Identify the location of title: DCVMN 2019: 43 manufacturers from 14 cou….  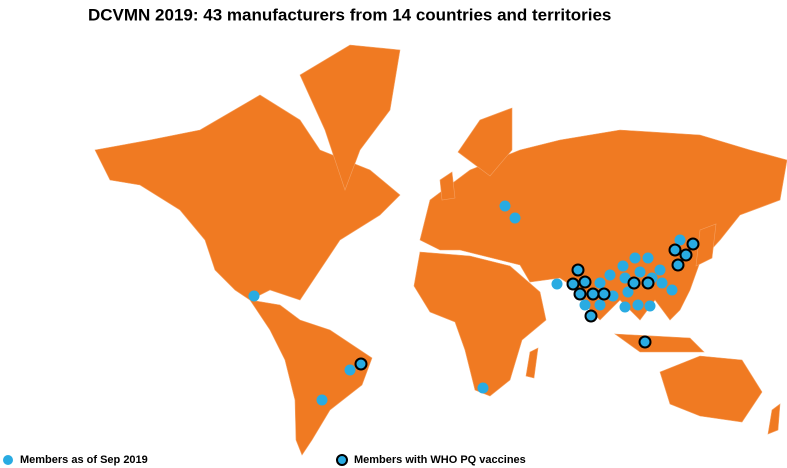
(349, 14).